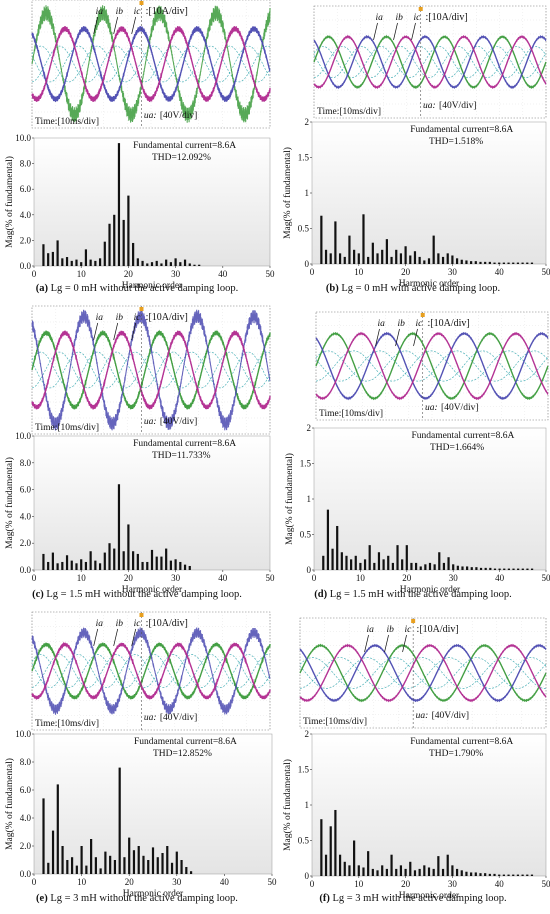  Describe the element at coordinates (34, 882) in the screenshot. I see `x-tick-label: 0` at that location.